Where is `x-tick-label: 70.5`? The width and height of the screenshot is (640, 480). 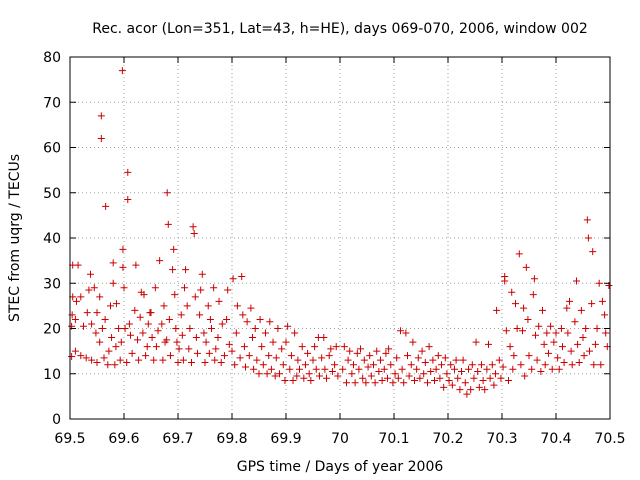
x-tick-label: 70.5 is located at coordinates (609, 439).